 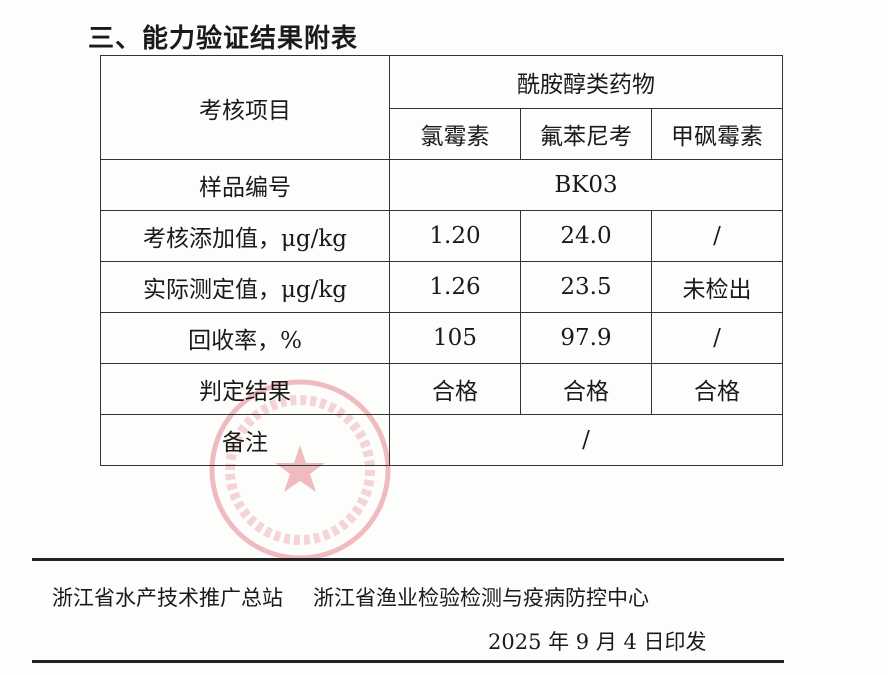 What do you see at coordinates (586, 236) in the screenshot?
I see `cell: 24.0` at bounding box center [586, 236].